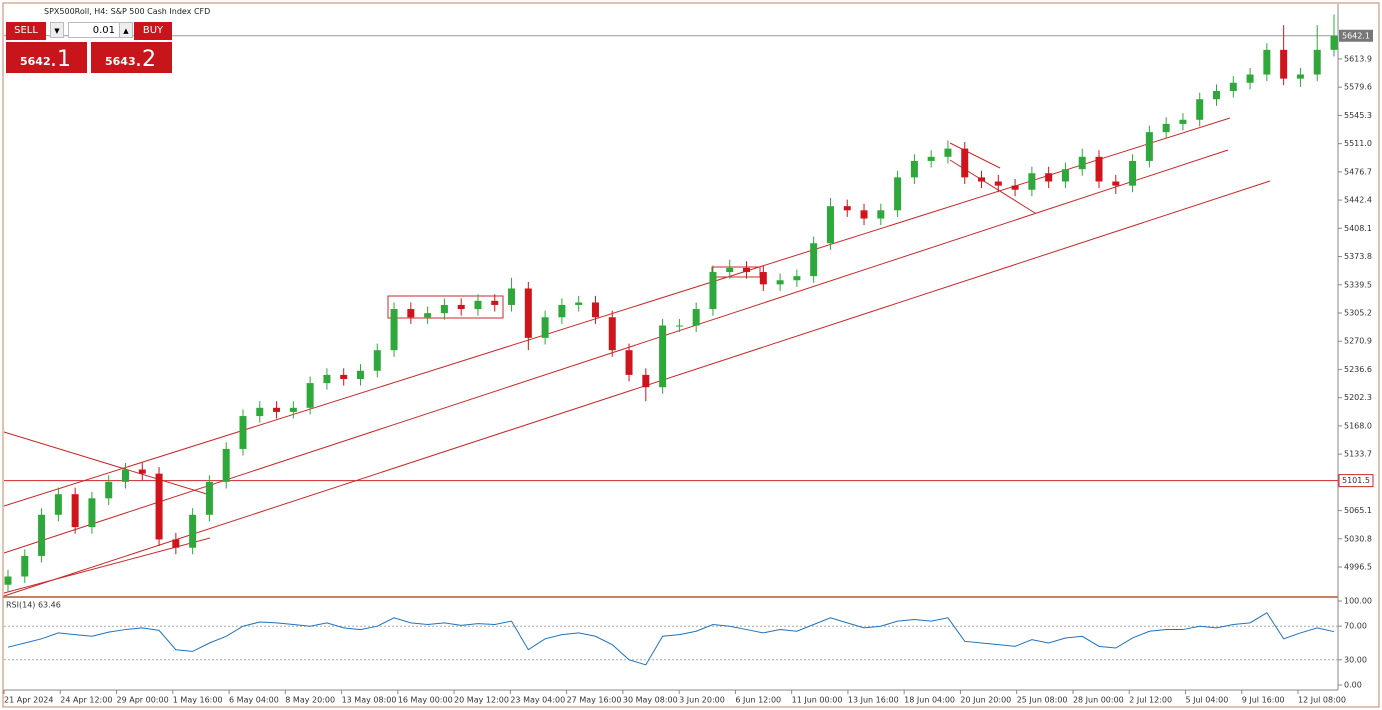  What do you see at coordinates (57, 30) in the screenshot?
I see `lot-decrease: ▼` at bounding box center [57, 30].